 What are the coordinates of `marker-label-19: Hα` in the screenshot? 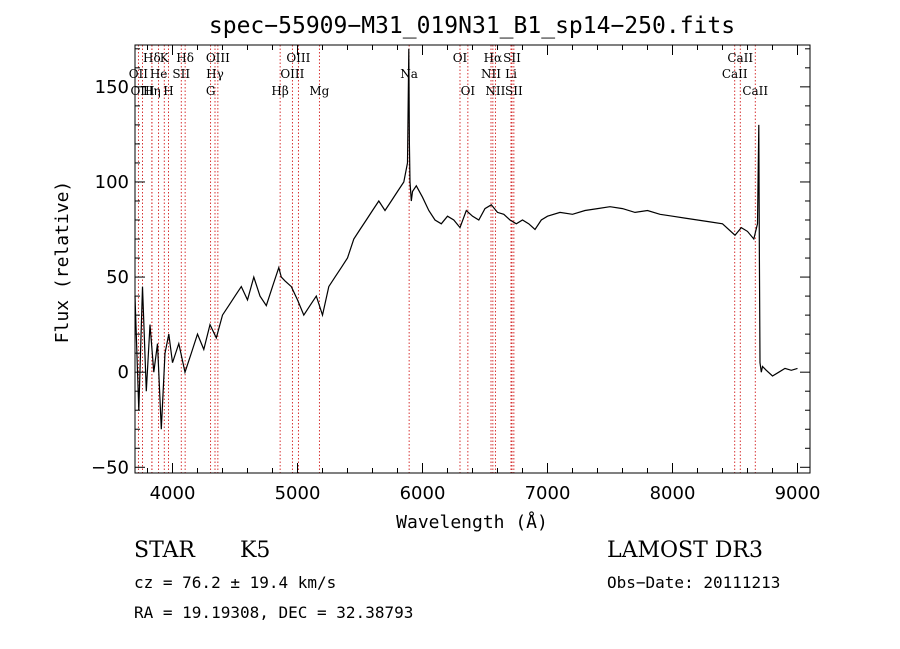 It's located at (493, 58).